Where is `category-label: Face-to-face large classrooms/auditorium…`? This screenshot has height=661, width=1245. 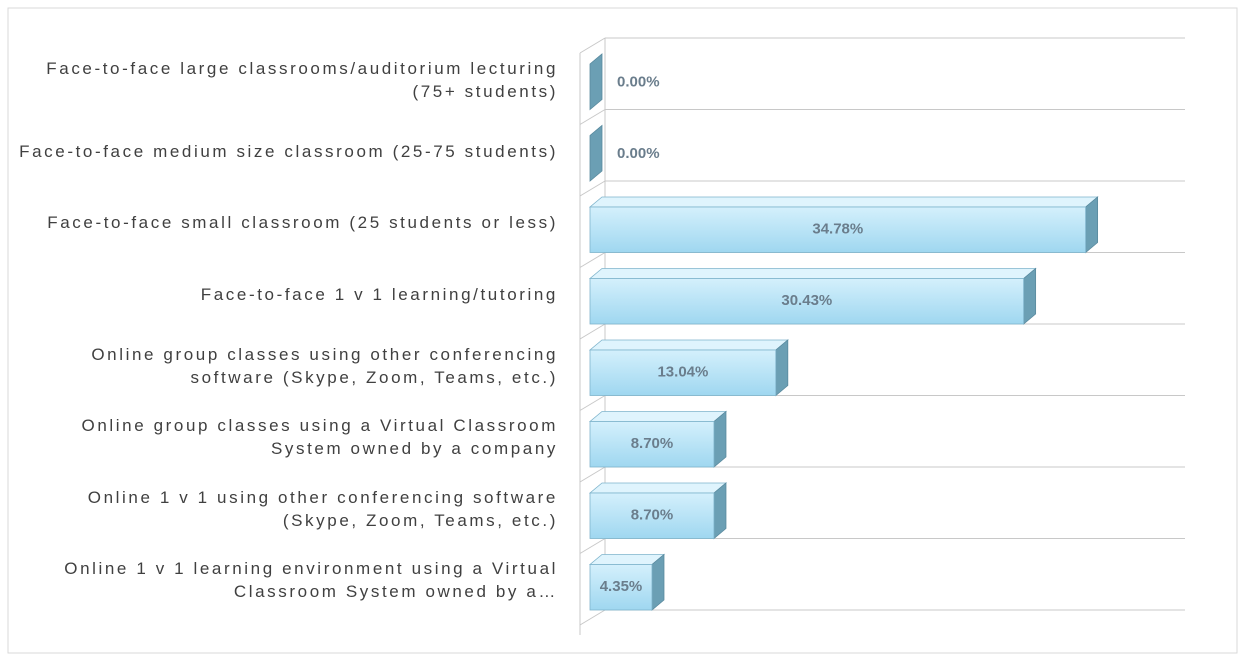
category-label: Face-to-face large classrooms/auditorium… is located at coordinates (302, 79).